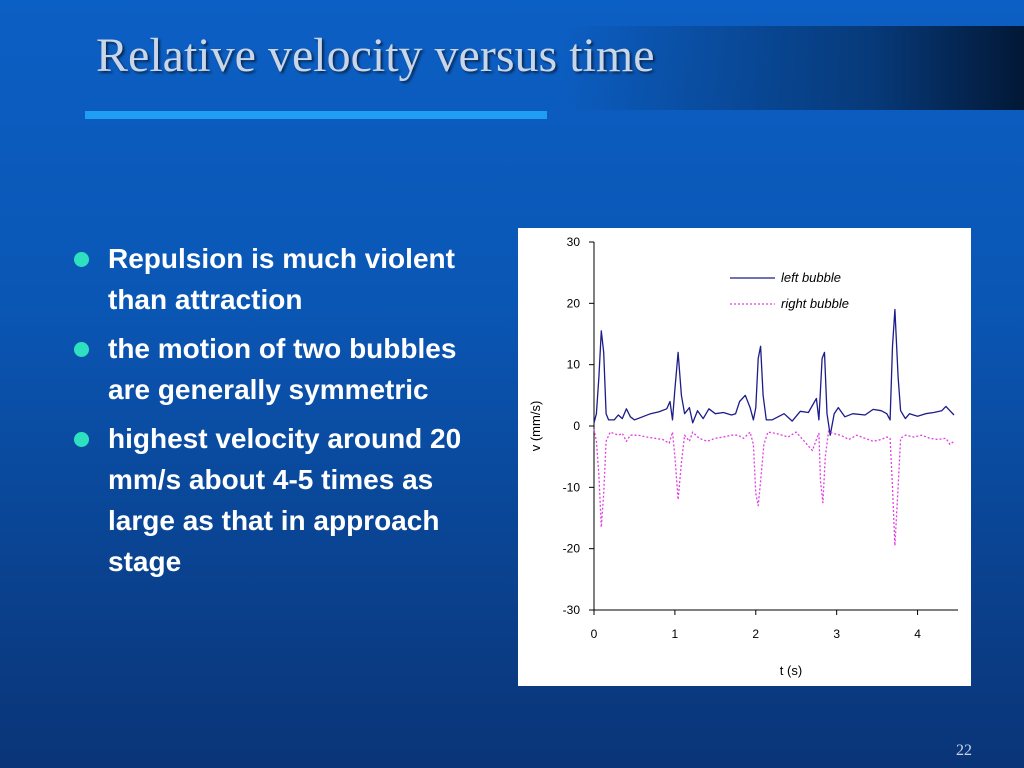 This screenshot has height=768, width=1024. I want to click on x-tick-label: 1, so click(675, 634).